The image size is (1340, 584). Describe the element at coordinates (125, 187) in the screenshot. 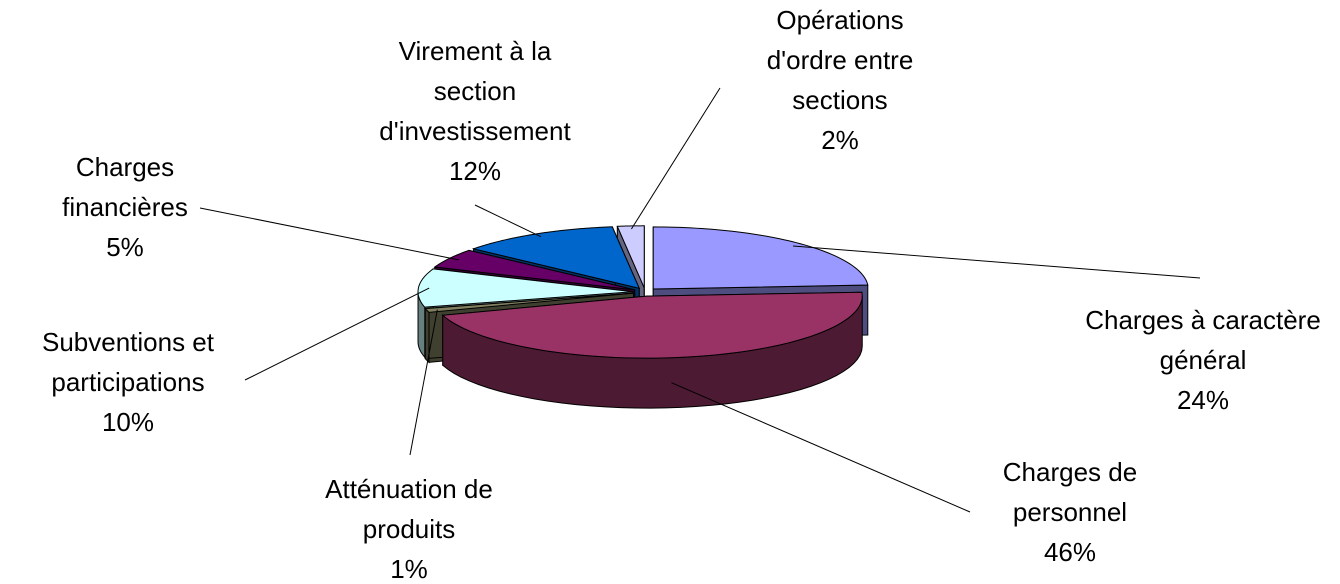

I see `category-name: Charges financières` at that location.